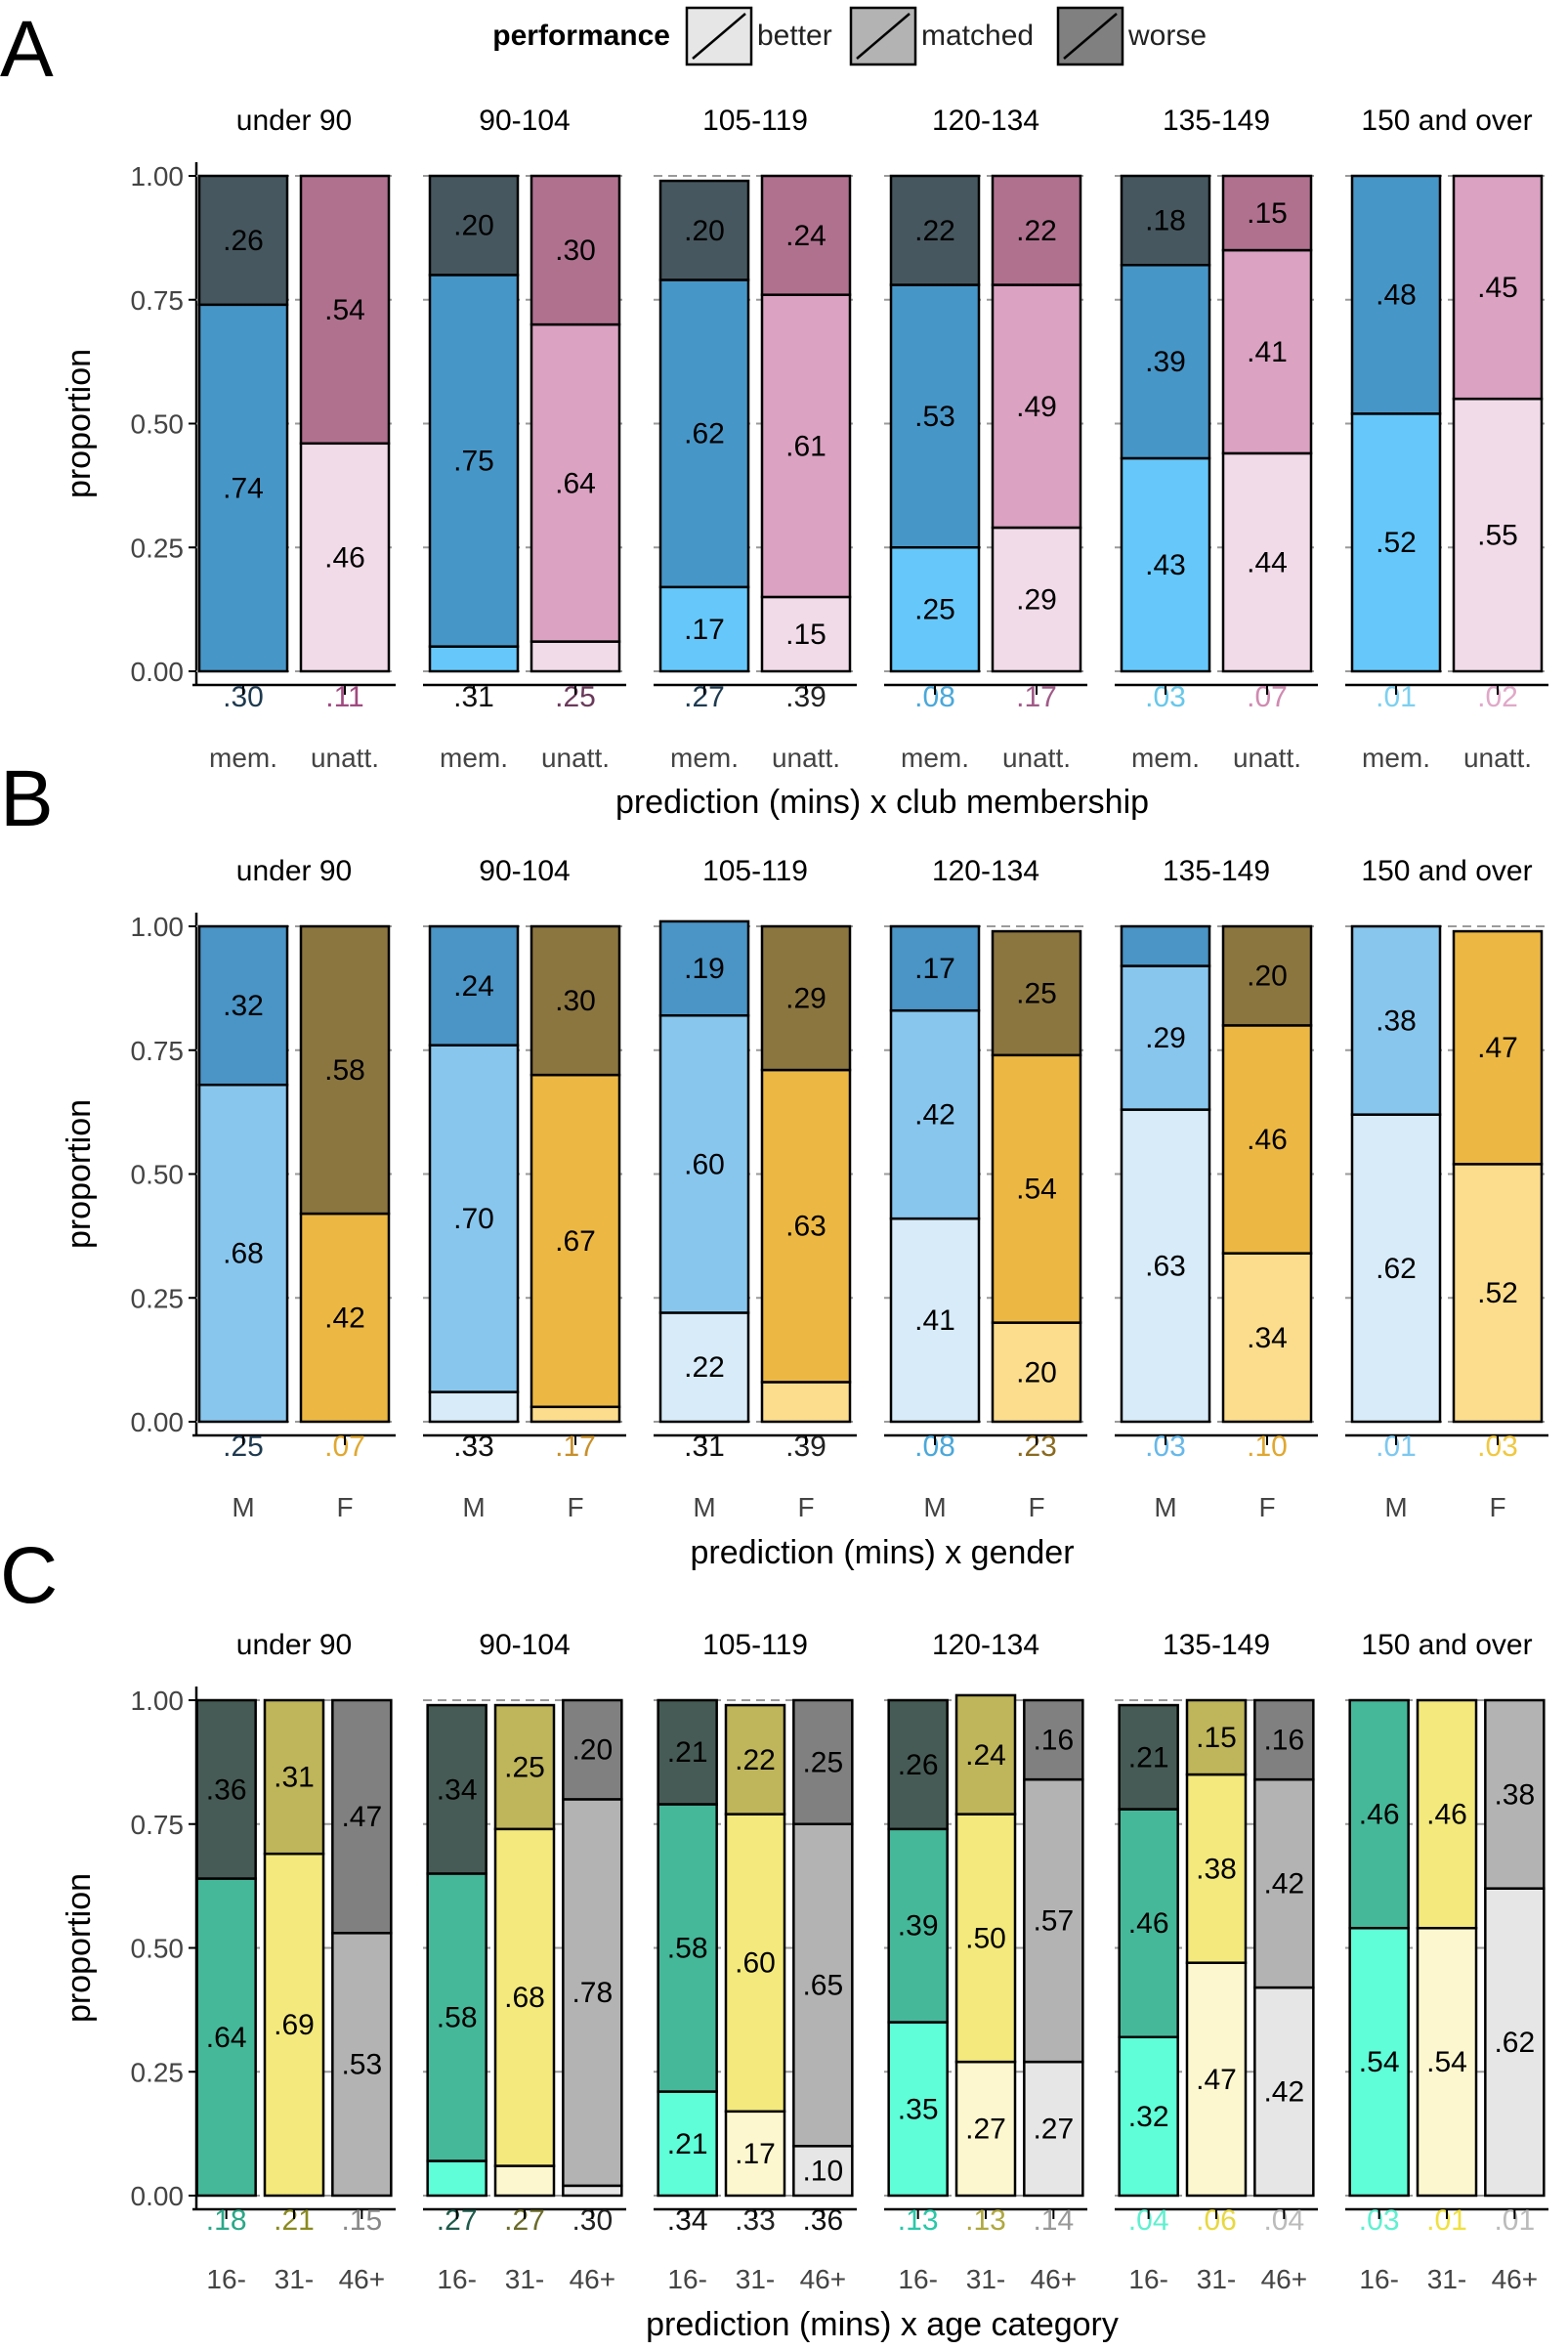 The width and height of the screenshot is (1568, 2350). I want to click on data-label-matched: .45, so click(1497, 288).